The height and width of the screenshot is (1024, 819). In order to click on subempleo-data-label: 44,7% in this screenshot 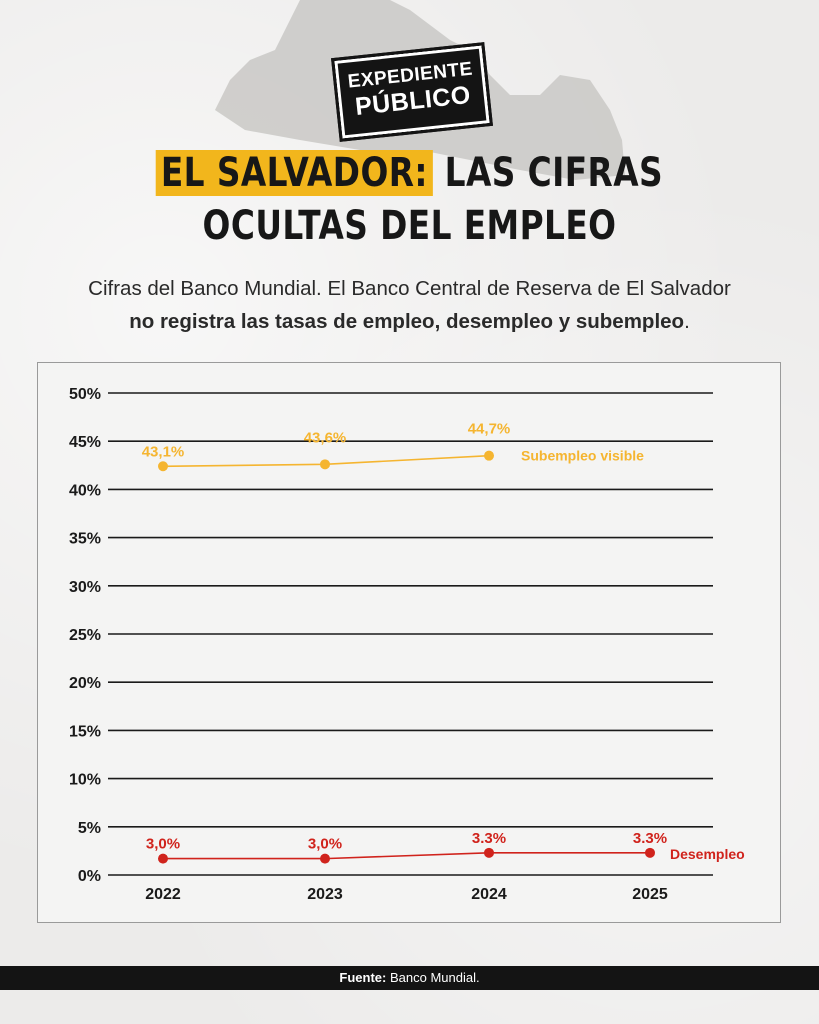, I will do `click(489, 429)`.